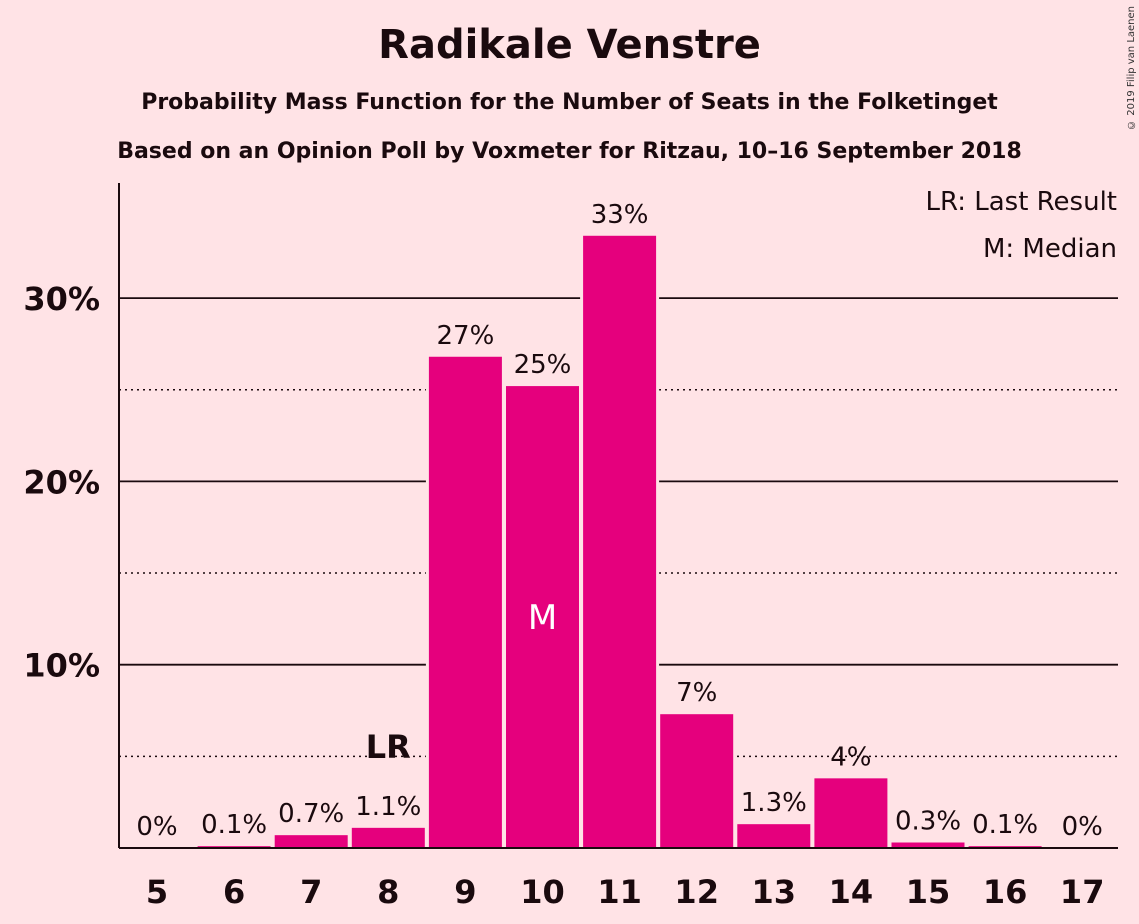 This screenshot has width=1139, height=924. What do you see at coordinates (1082, 892) in the screenshot?
I see `x-tick-label: 17` at bounding box center [1082, 892].